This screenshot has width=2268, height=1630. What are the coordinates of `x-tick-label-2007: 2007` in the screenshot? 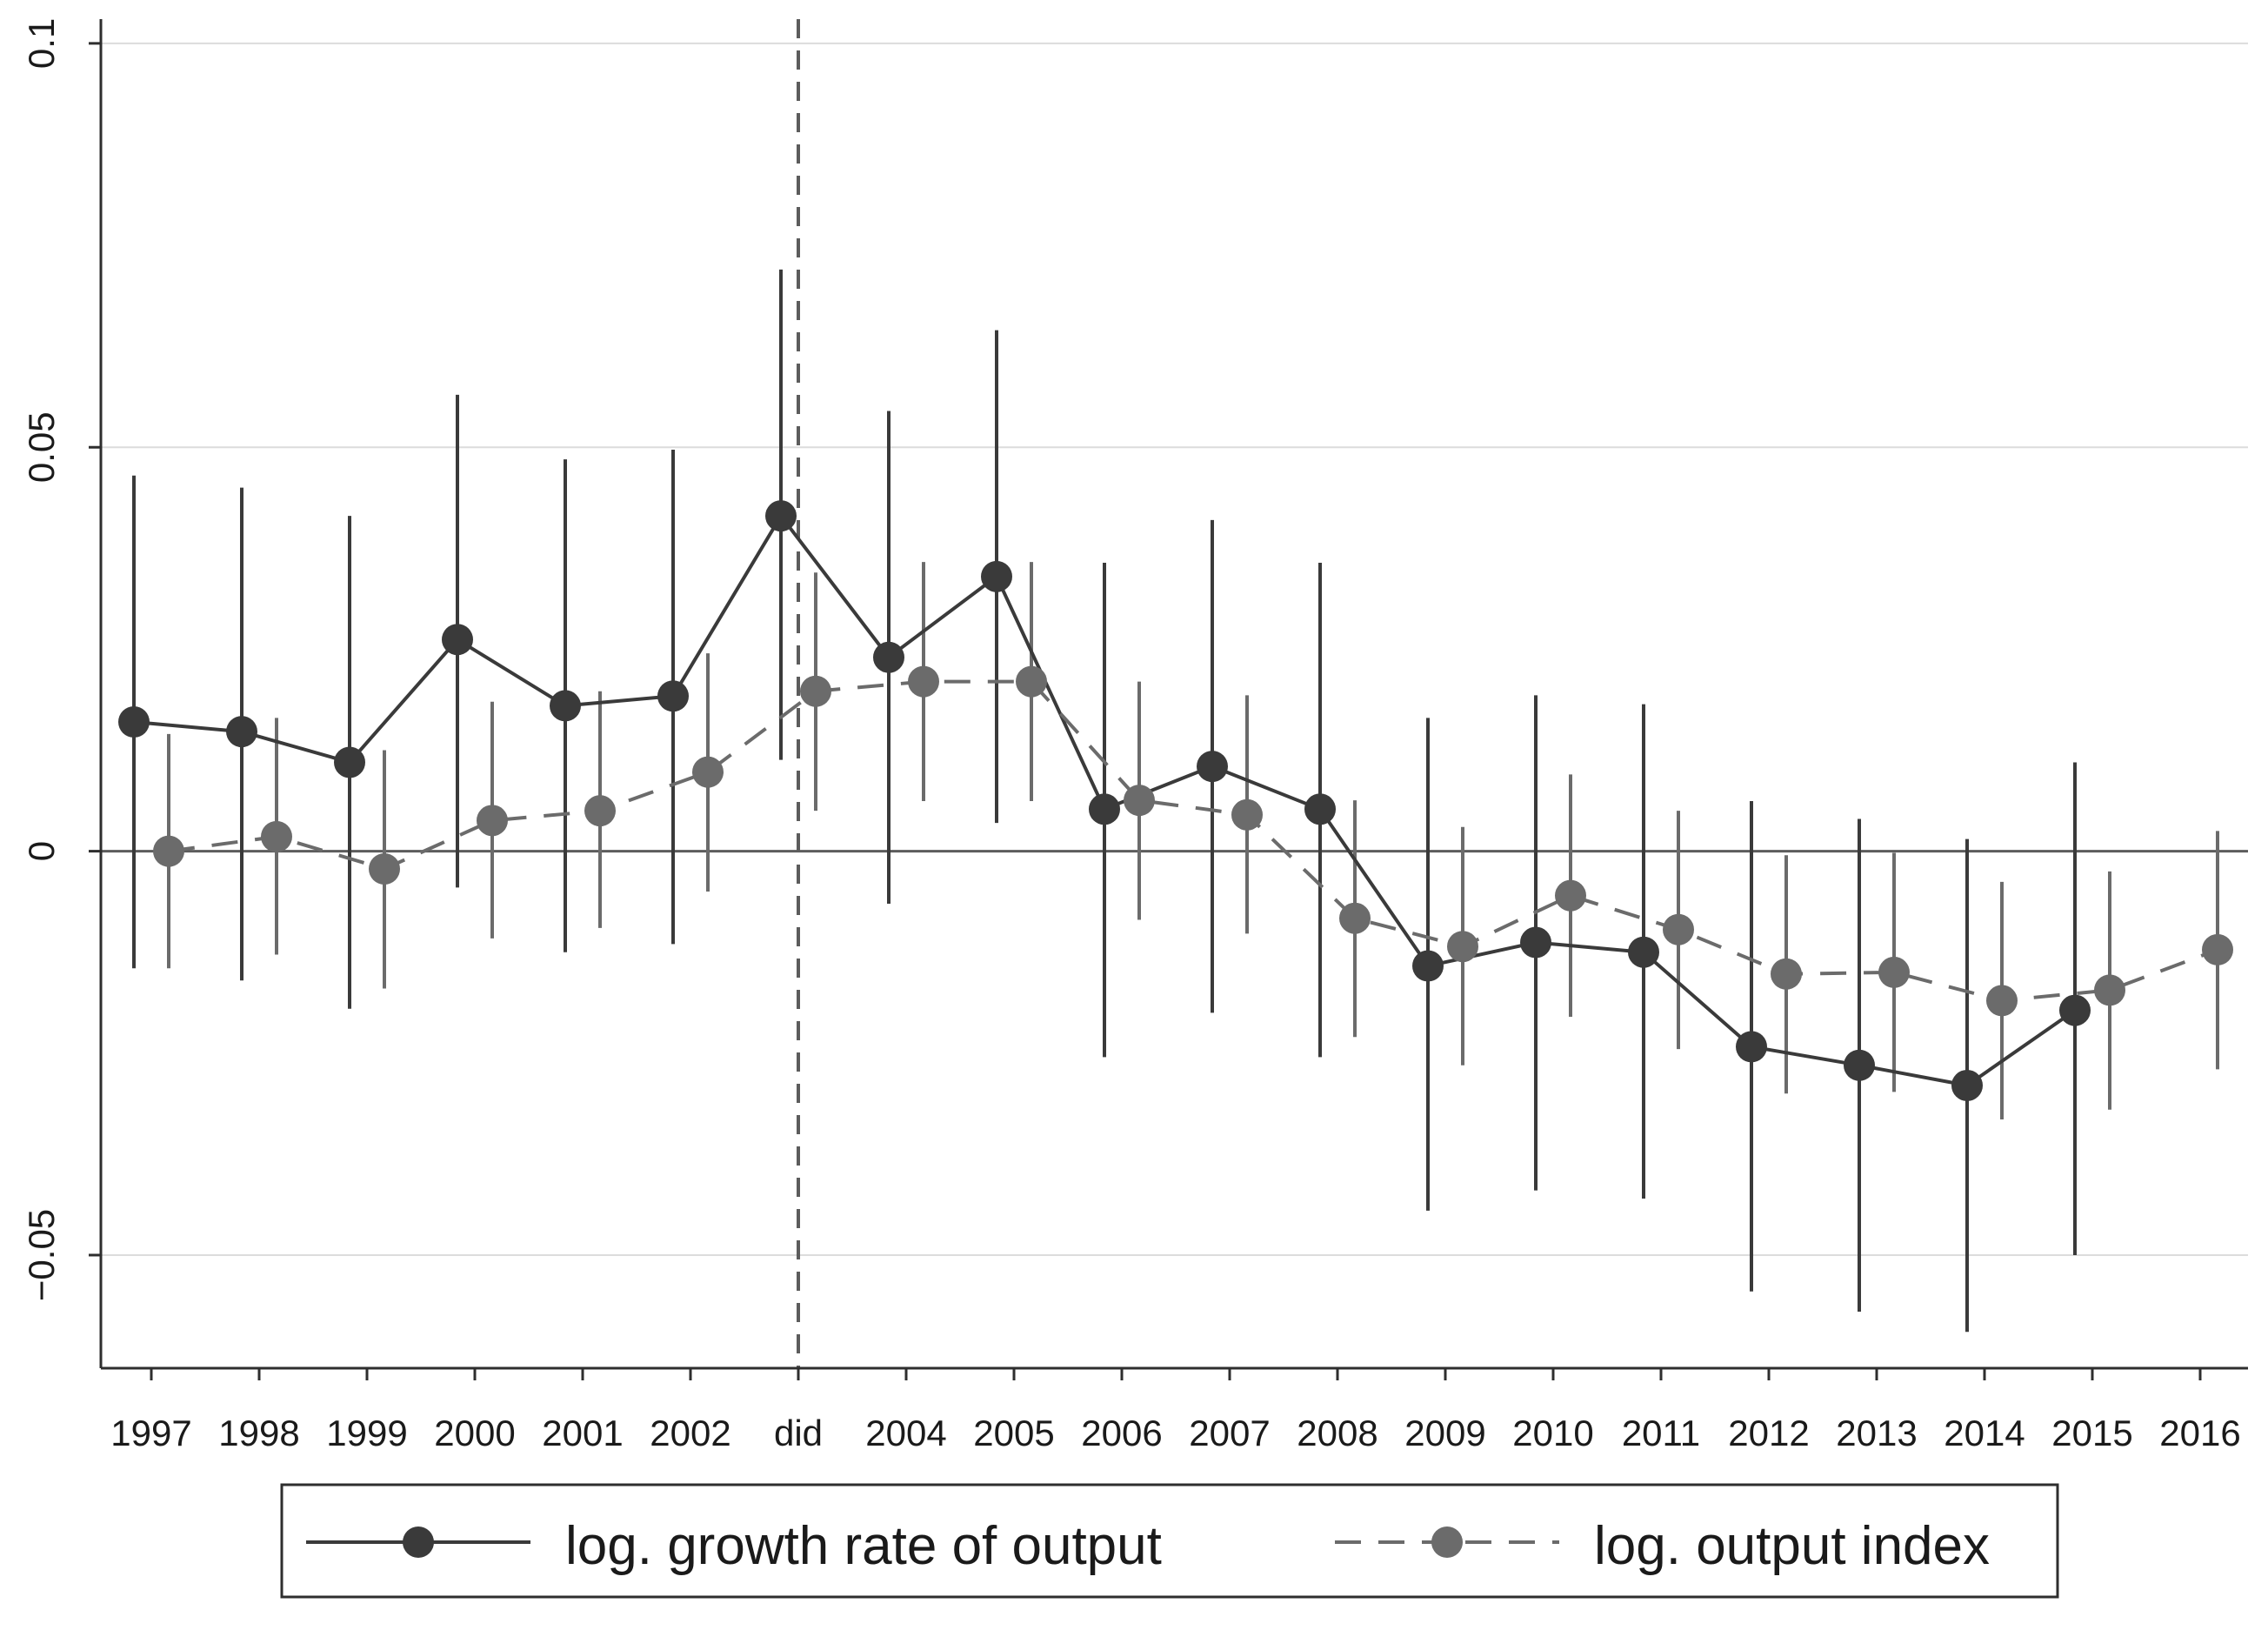 It's located at (1229, 1433).